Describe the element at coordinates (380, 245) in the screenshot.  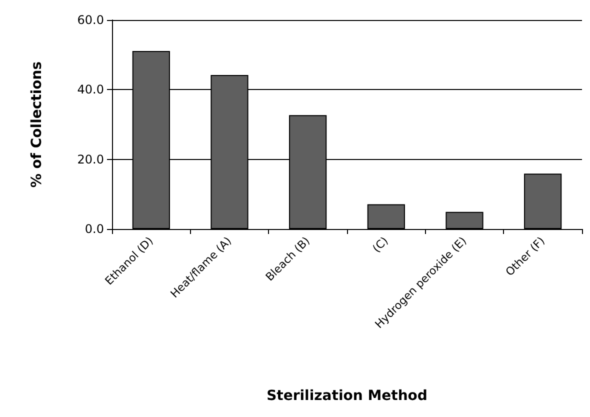
I see `x-tick-label: (C)` at that location.